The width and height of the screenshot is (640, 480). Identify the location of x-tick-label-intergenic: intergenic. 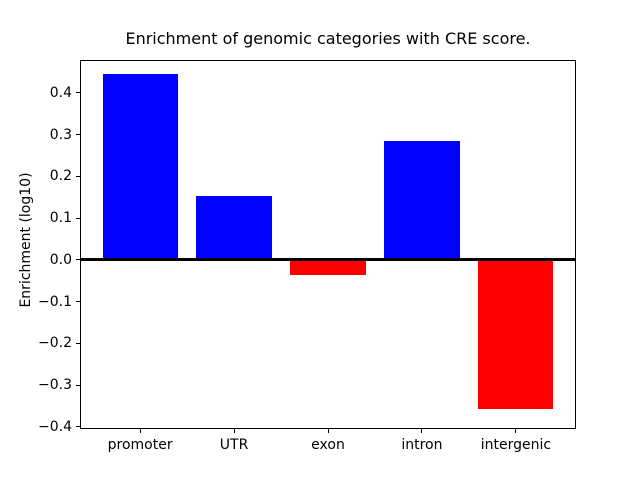
(516, 445).